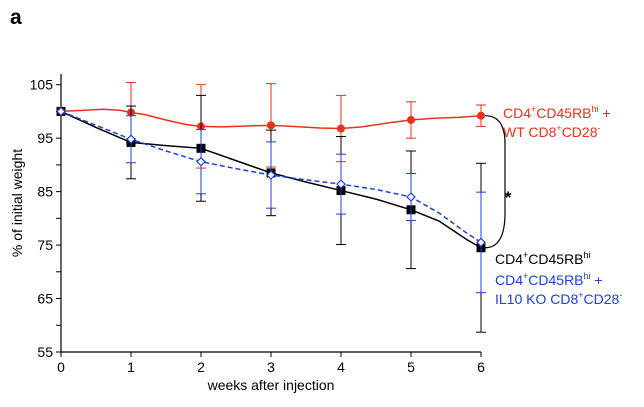  I want to click on legend-label-red: WT CD8+​CD28-​, so click(551, 131).